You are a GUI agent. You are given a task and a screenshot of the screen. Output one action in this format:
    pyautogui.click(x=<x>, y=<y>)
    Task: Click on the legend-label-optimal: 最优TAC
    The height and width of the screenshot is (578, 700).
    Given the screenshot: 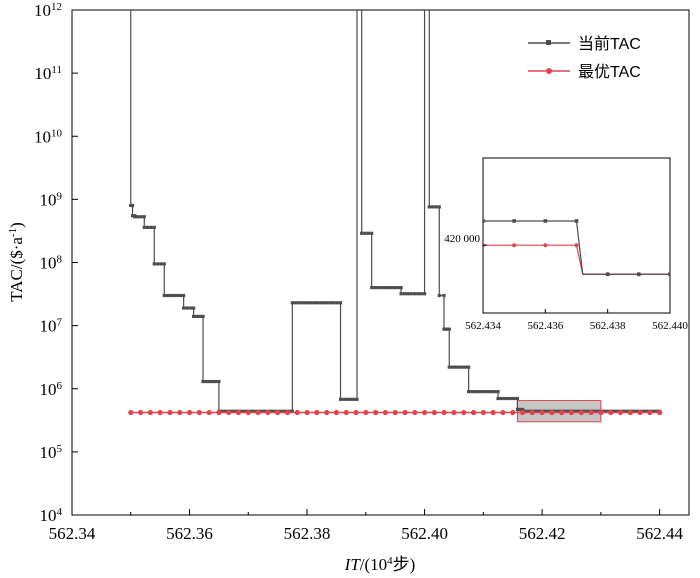 What is the action you would take?
    pyautogui.click(x=609, y=72)
    